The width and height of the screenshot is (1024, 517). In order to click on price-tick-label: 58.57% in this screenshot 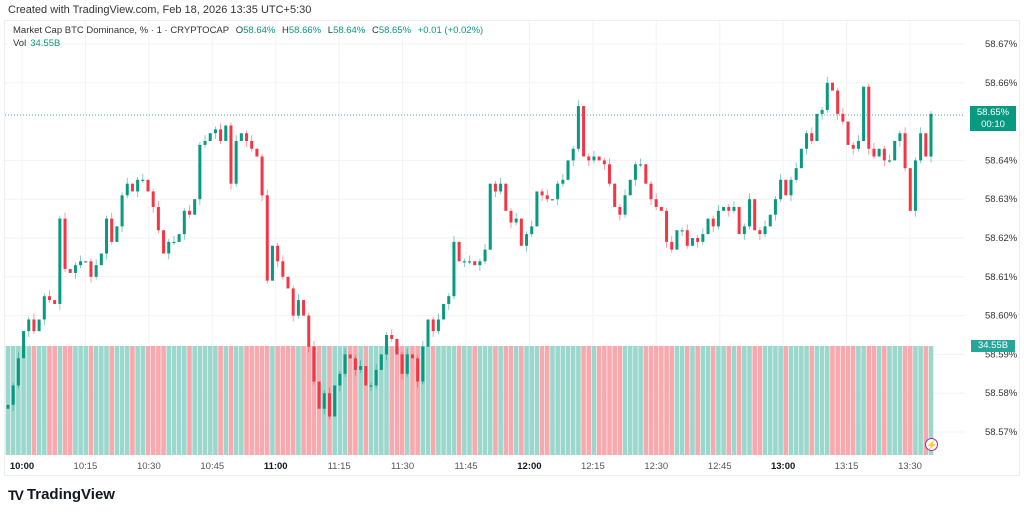, I will do `click(1001, 432)`.